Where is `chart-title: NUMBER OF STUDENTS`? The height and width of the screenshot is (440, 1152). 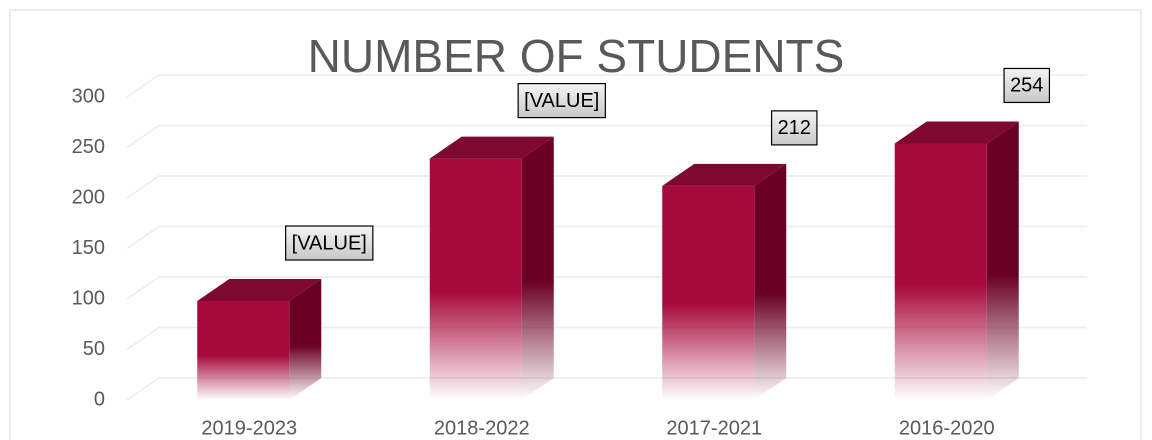
chart-title: NUMBER OF STUDENTS is located at coordinates (576, 56).